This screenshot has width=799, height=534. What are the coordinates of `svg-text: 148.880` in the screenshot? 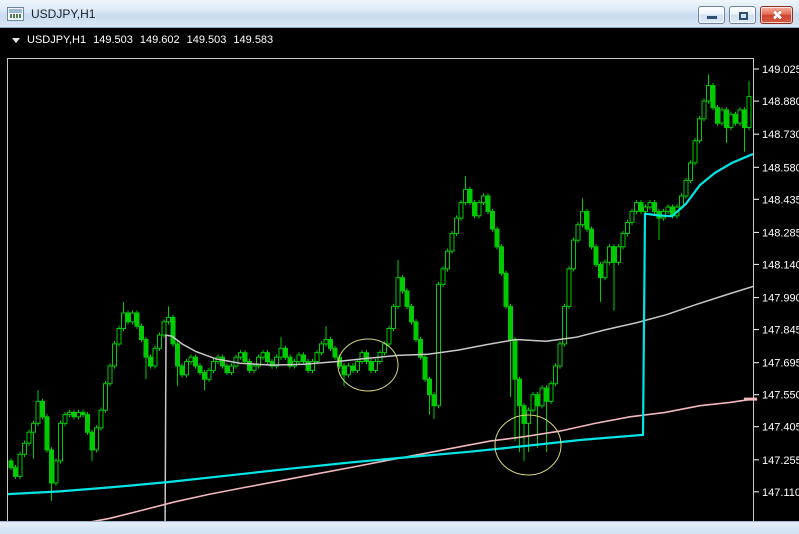 It's located at (780, 102).